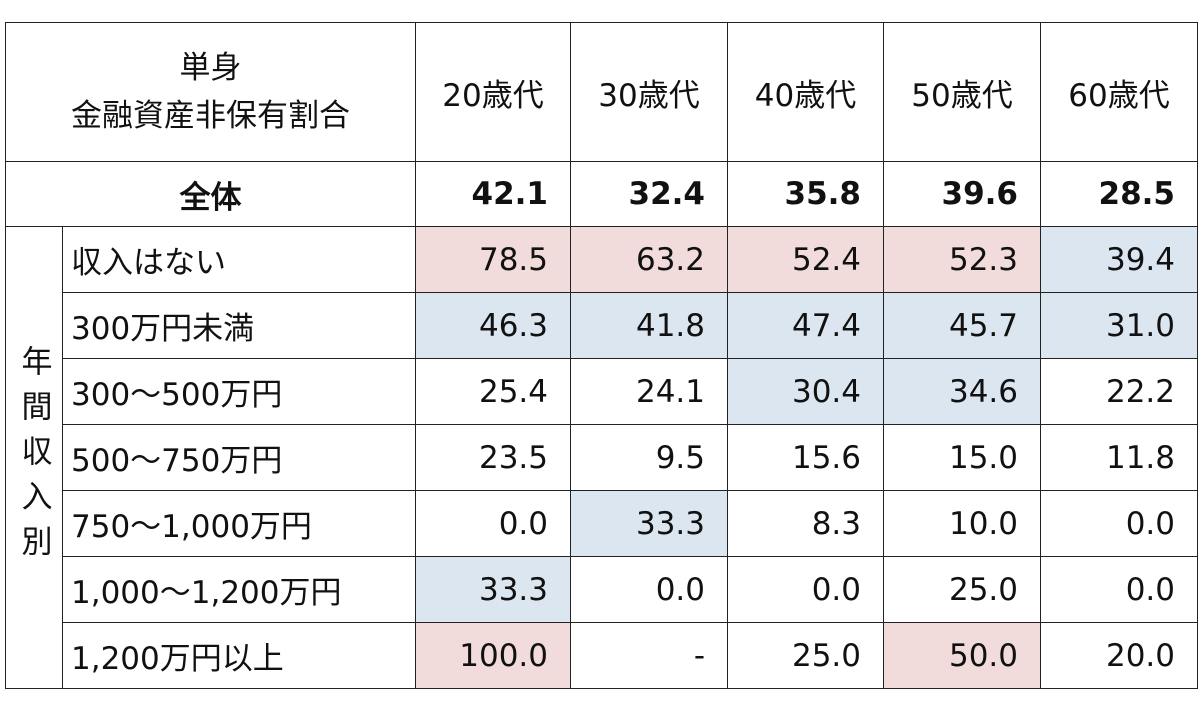 Image resolution: width=1200 pixels, height=709 pixels. What do you see at coordinates (805, 259) in the screenshot?
I see `cell-value: 52.4` at bounding box center [805, 259].